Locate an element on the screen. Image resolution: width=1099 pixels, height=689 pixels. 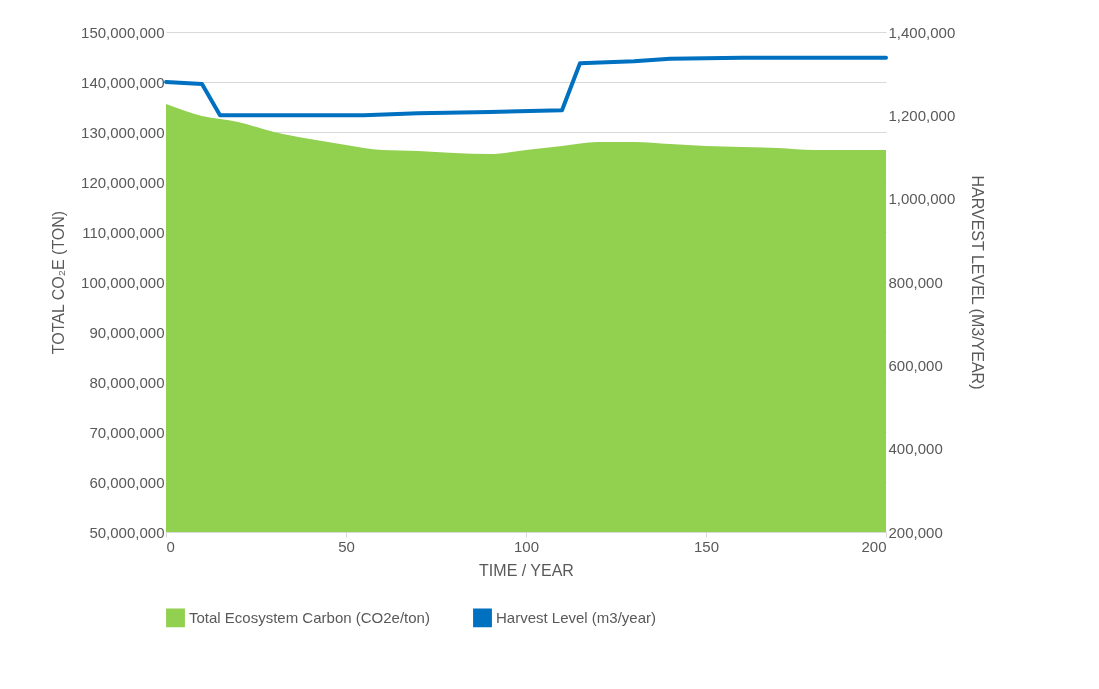
line-series is located at coordinates (526, 86).